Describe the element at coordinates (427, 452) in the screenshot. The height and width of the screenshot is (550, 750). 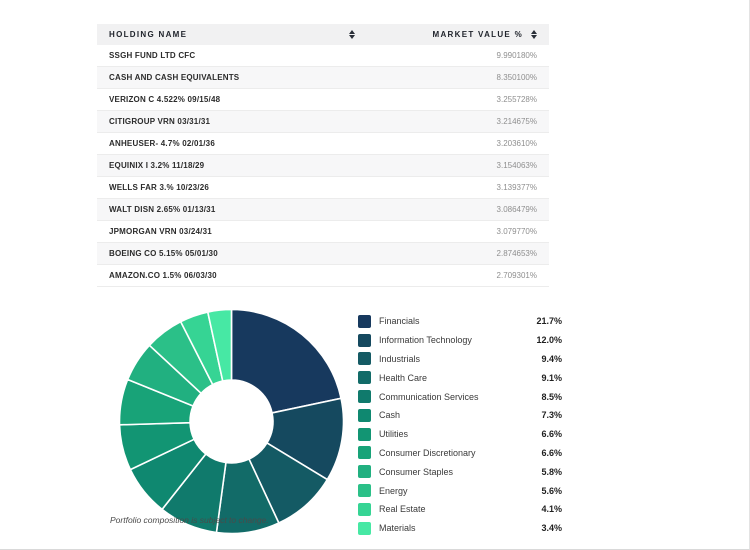
I see `legend-label: Consumer Discretionary` at that location.